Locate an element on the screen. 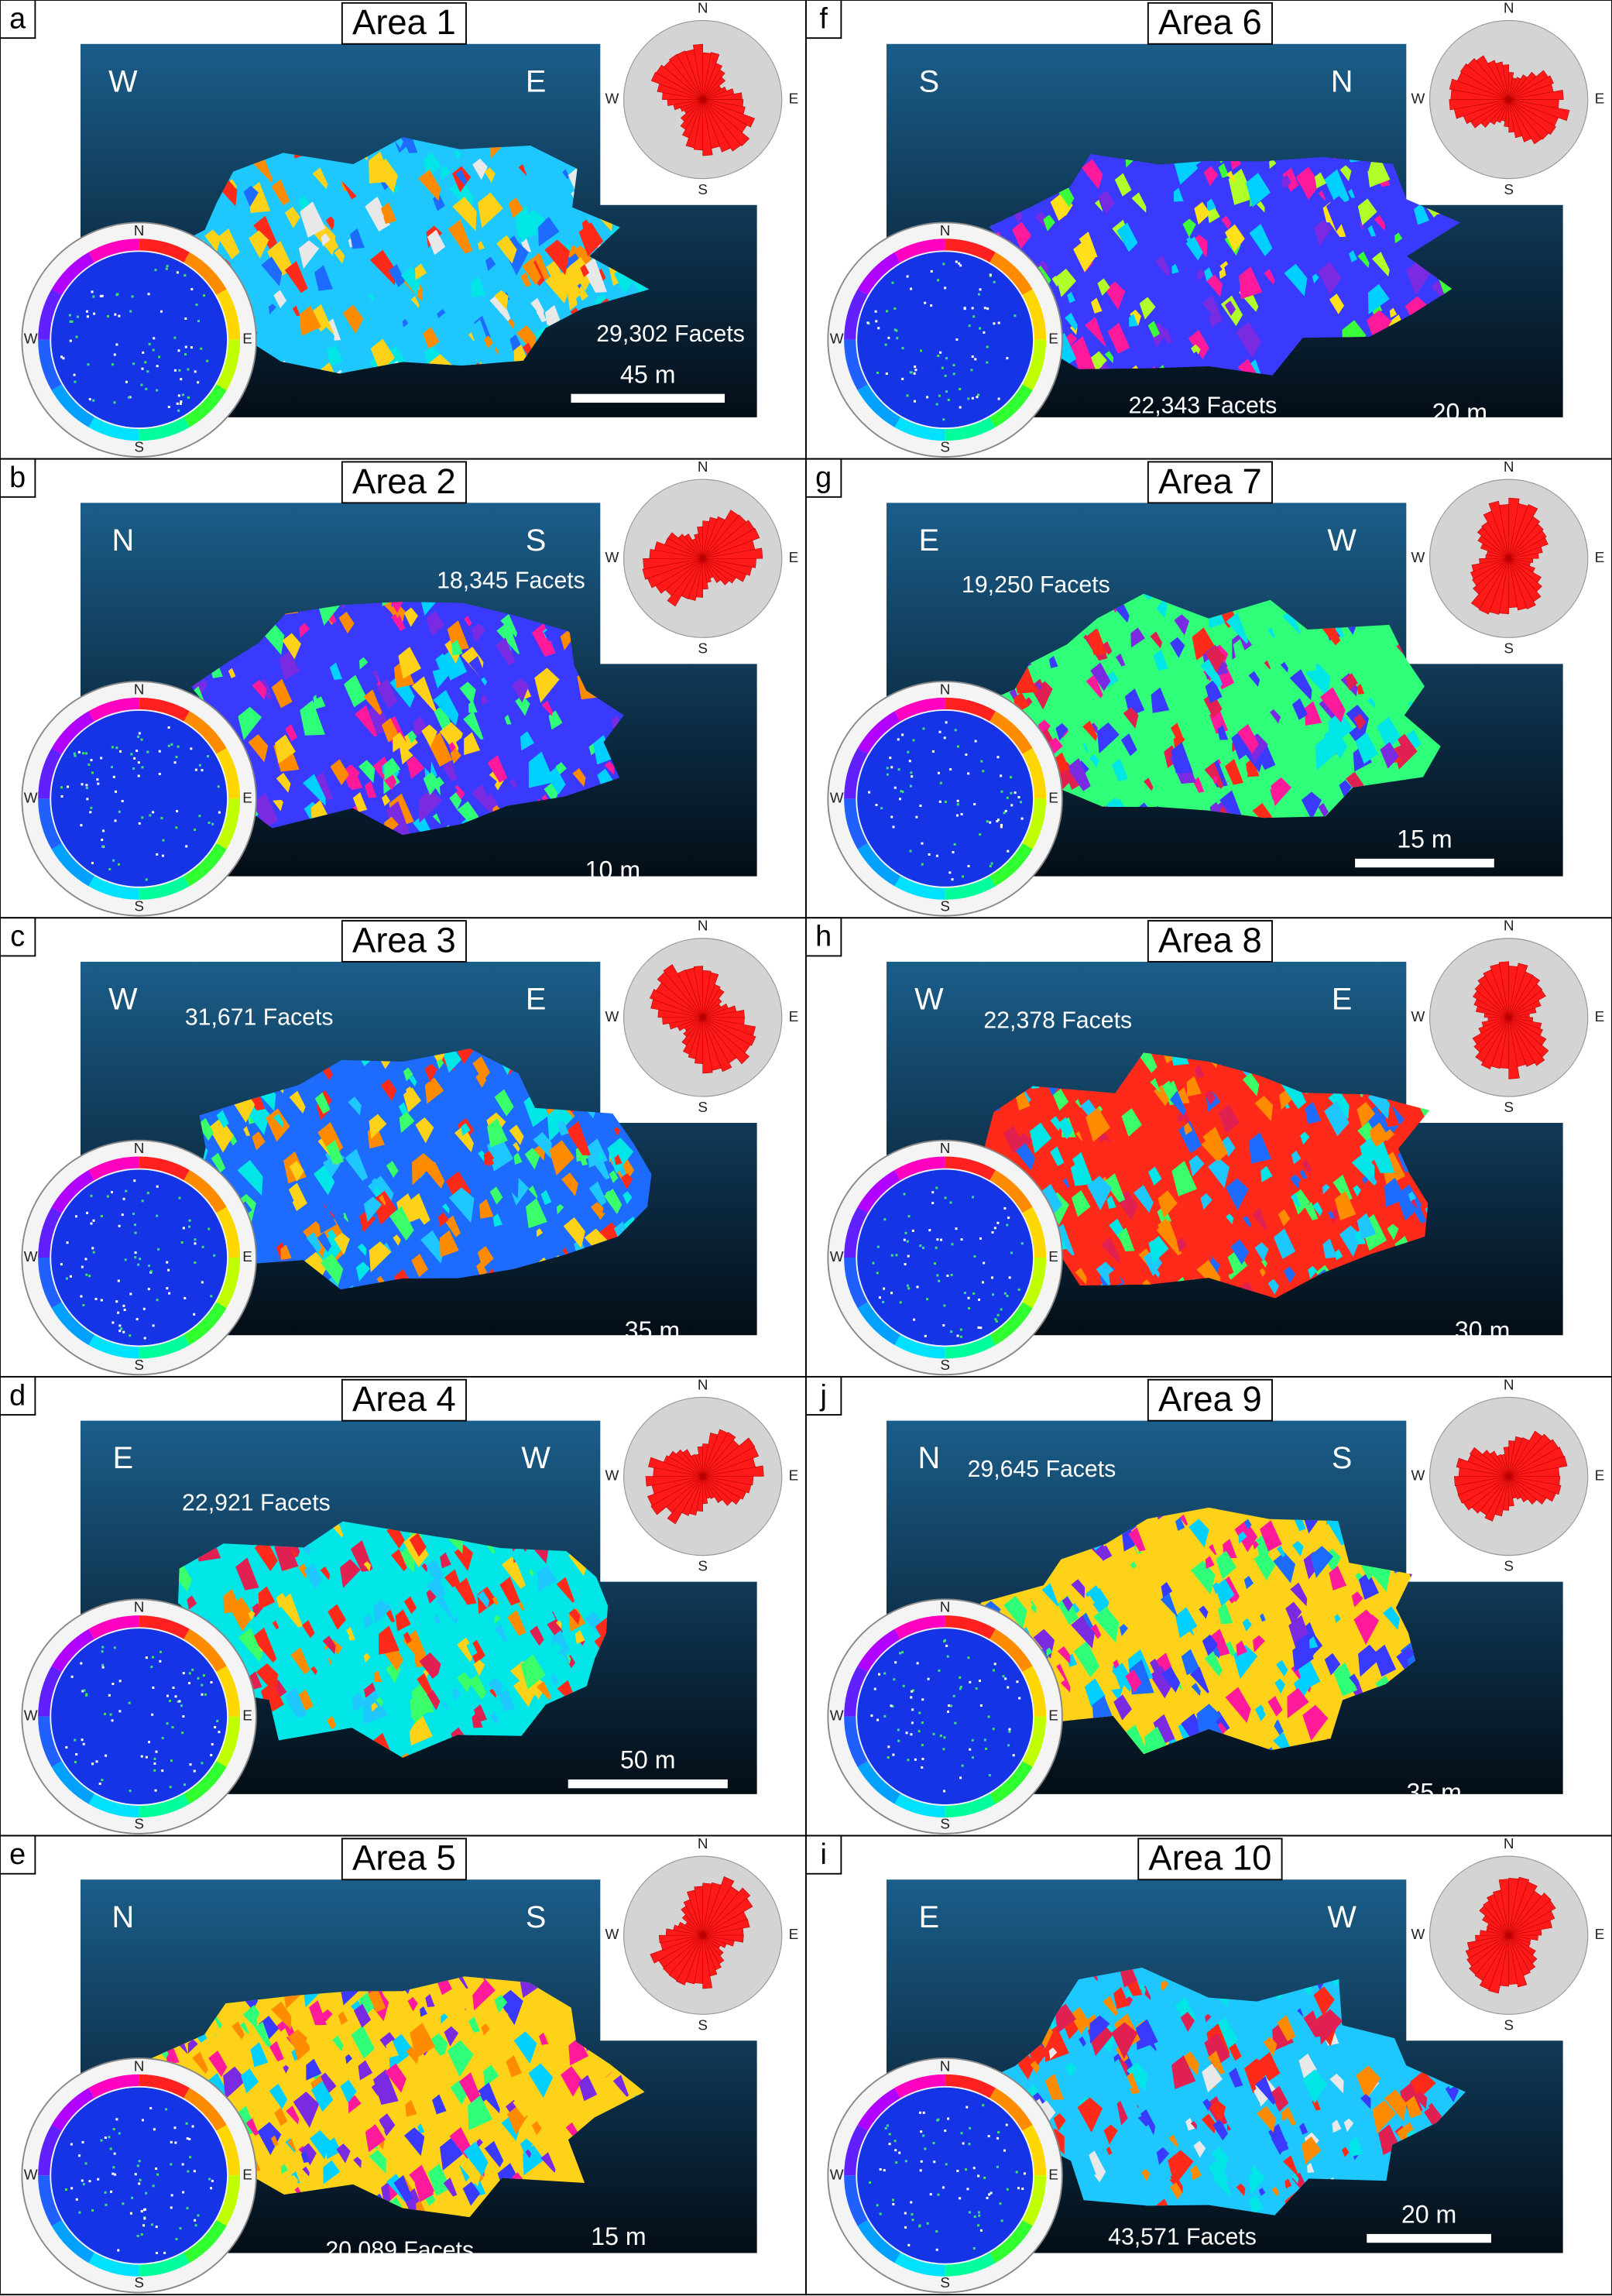  compass-label: N is located at coordinates (139, 1149).